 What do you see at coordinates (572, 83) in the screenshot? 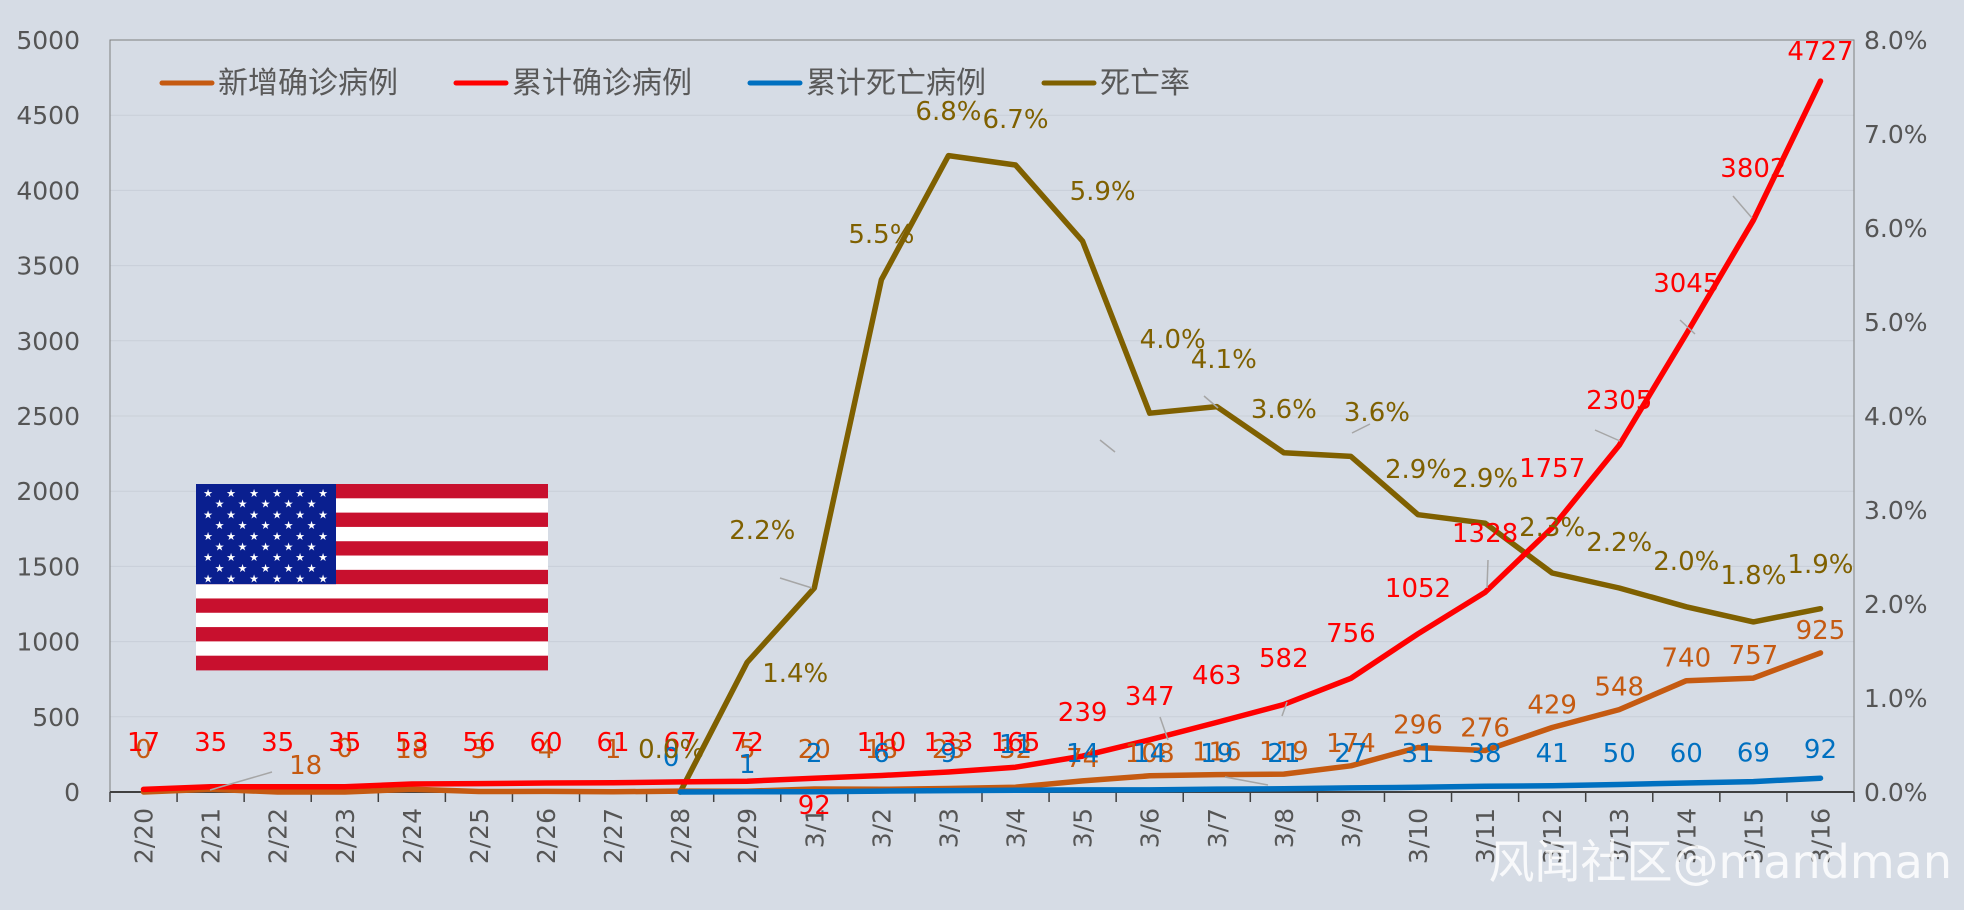
I see `legend-item-cumulative-cases: 累计确诊病例` at bounding box center [572, 83].